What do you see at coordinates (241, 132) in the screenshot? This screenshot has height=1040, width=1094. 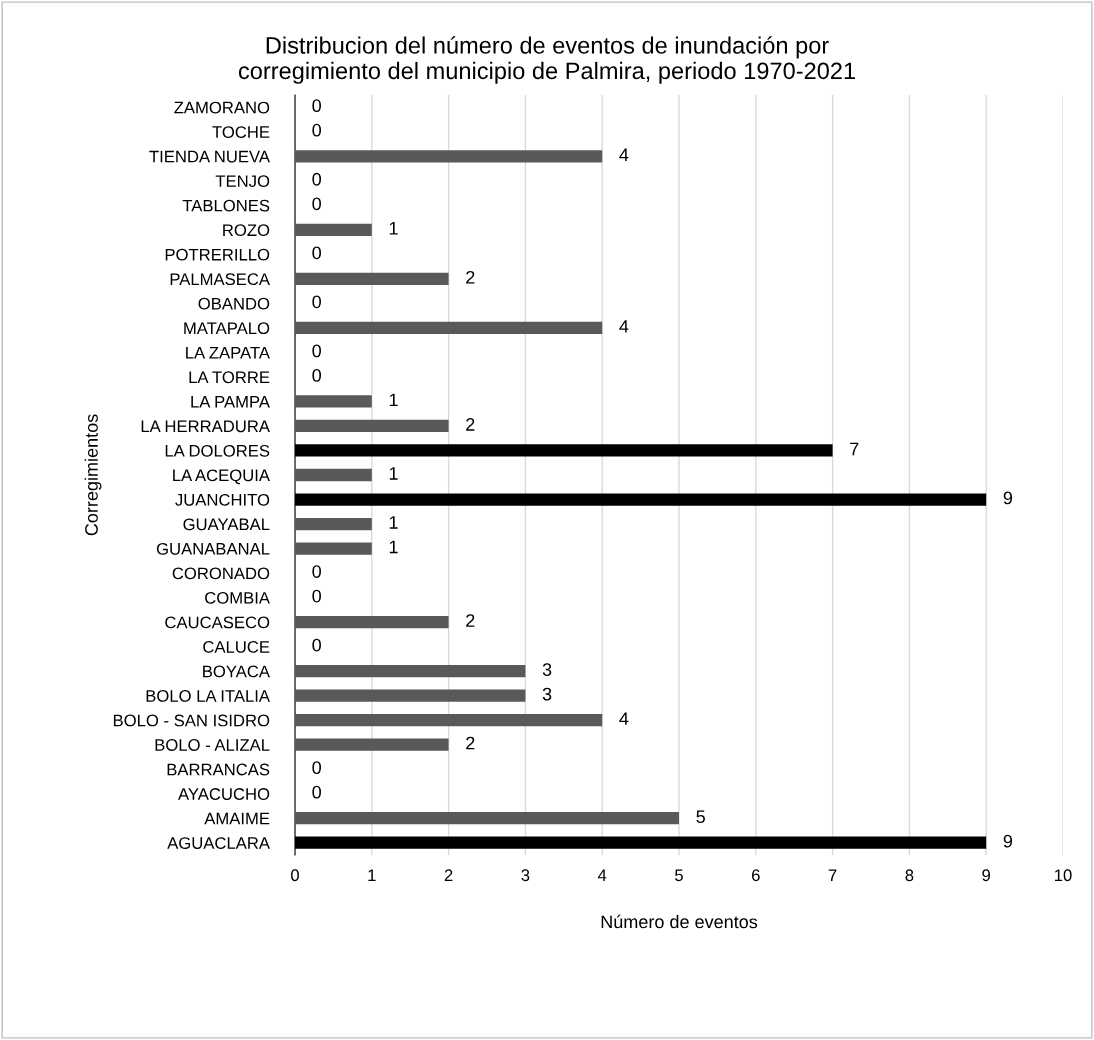 I see `y-tick-label: TOCHE` at bounding box center [241, 132].